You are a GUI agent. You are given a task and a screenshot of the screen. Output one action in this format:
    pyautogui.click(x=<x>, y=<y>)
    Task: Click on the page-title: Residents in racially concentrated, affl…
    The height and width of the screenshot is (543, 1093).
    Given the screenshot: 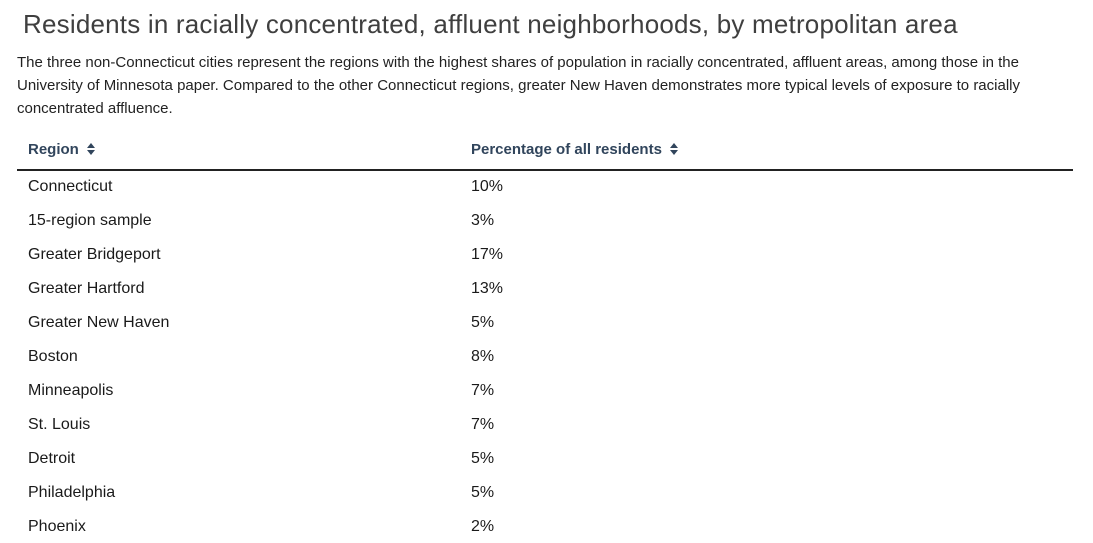 What is the action you would take?
    pyautogui.click(x=490, y=24)
    